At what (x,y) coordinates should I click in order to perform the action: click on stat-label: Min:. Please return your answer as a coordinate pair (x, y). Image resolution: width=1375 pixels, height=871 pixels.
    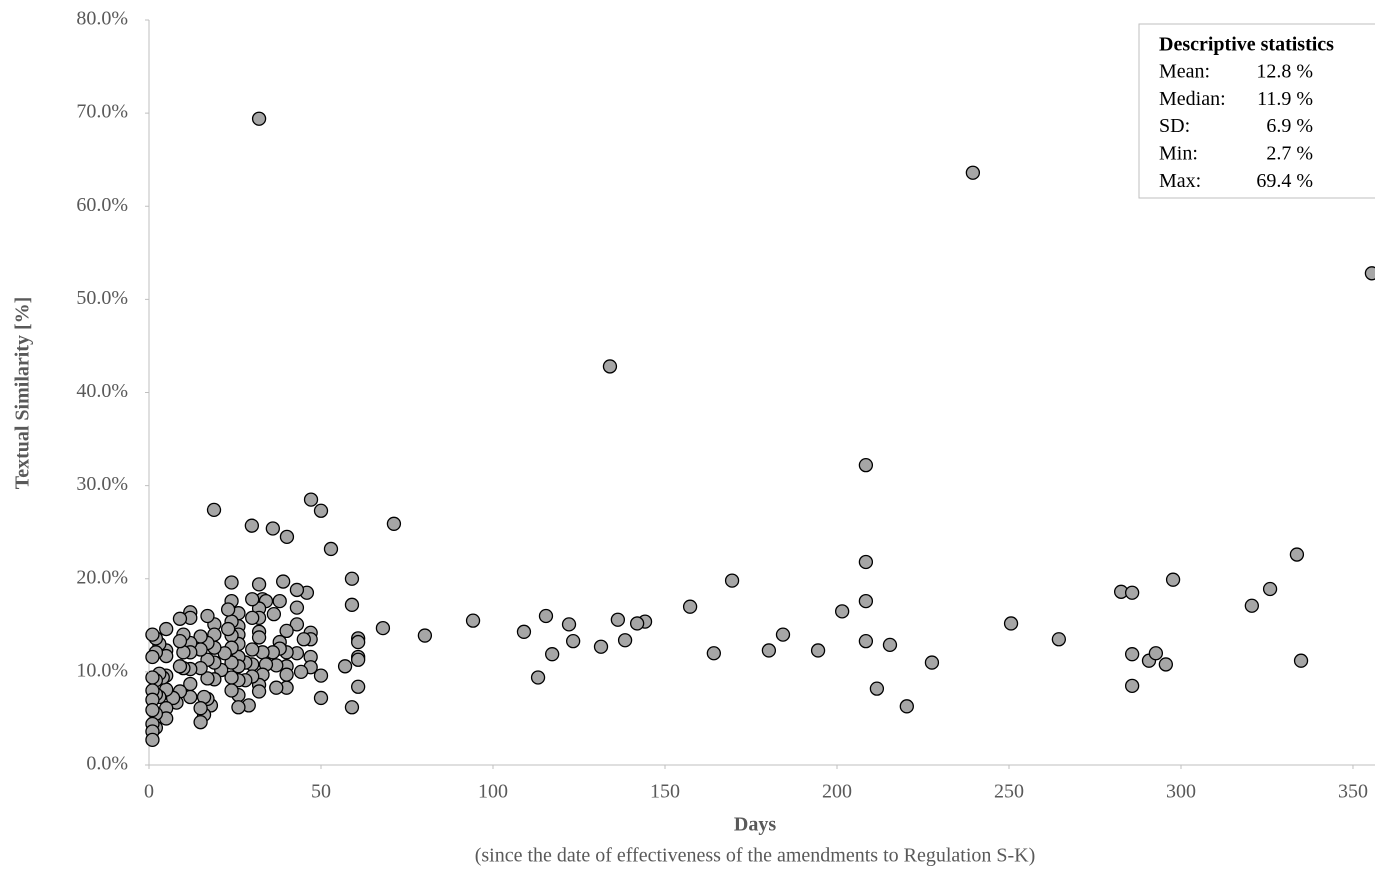
    Looking at the image, I should click on (1178, 153).